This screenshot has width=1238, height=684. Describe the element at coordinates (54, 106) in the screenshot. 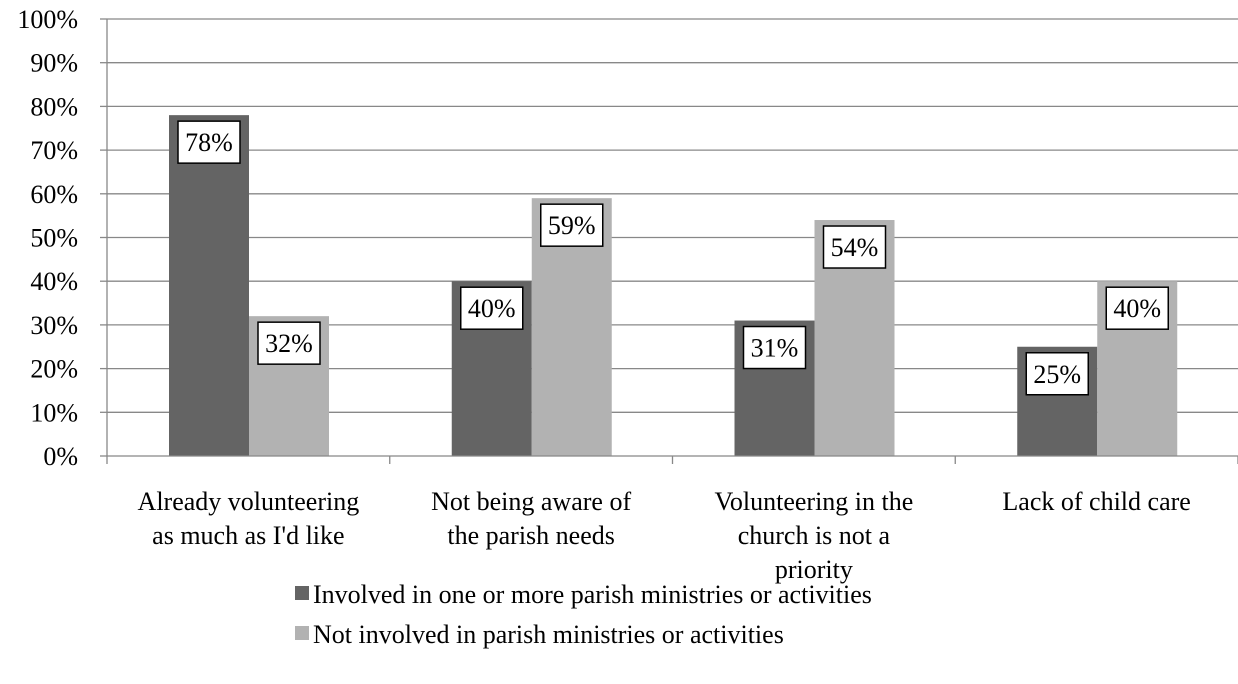

I see `y-tick-label: 80%` at that location.